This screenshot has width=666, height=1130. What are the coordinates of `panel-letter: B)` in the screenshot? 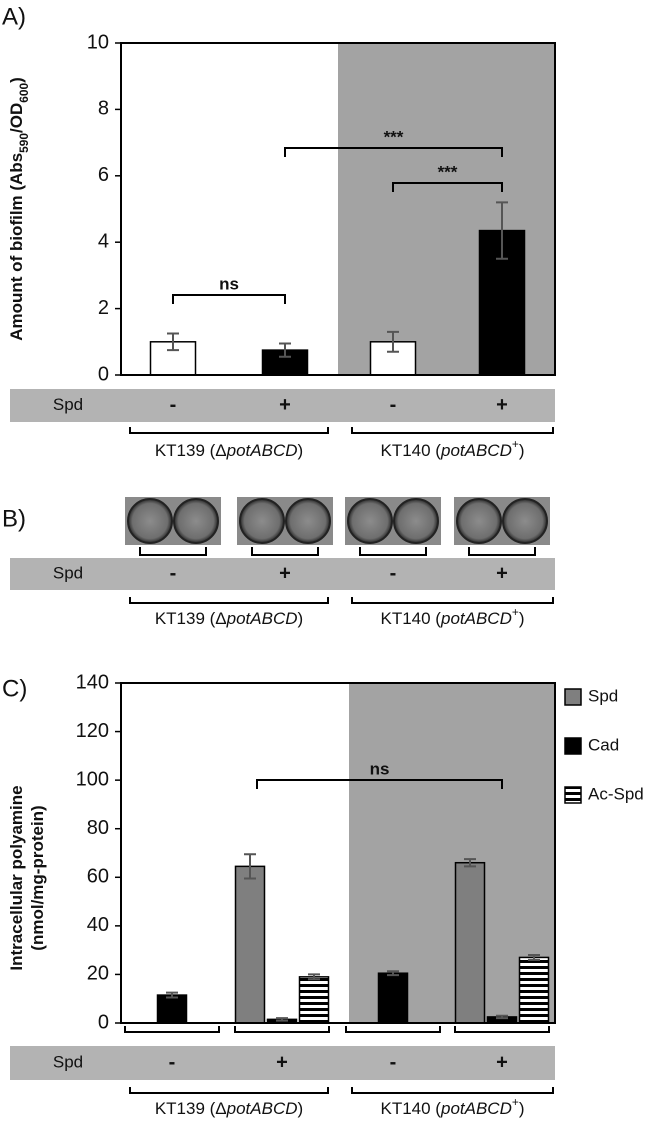 It's located at (14, 518).